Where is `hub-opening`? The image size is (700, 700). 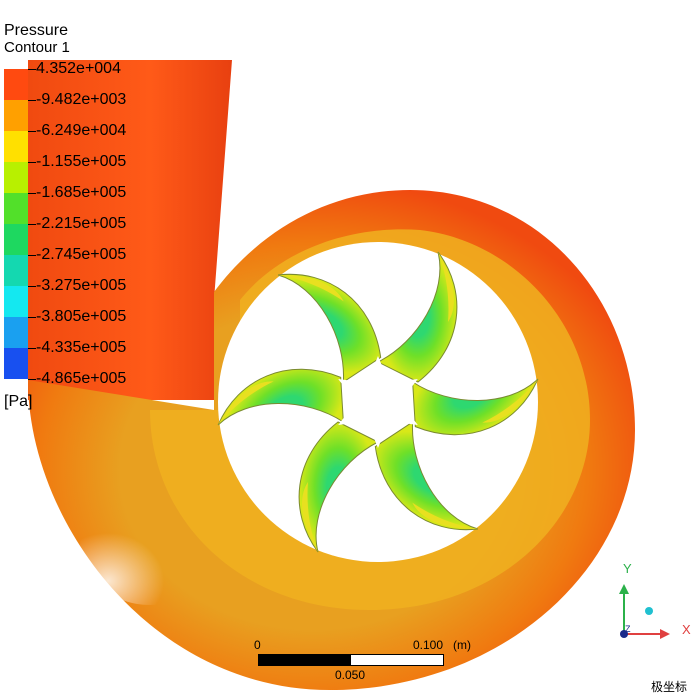 hub-opening is located at coordinates (378, 402).